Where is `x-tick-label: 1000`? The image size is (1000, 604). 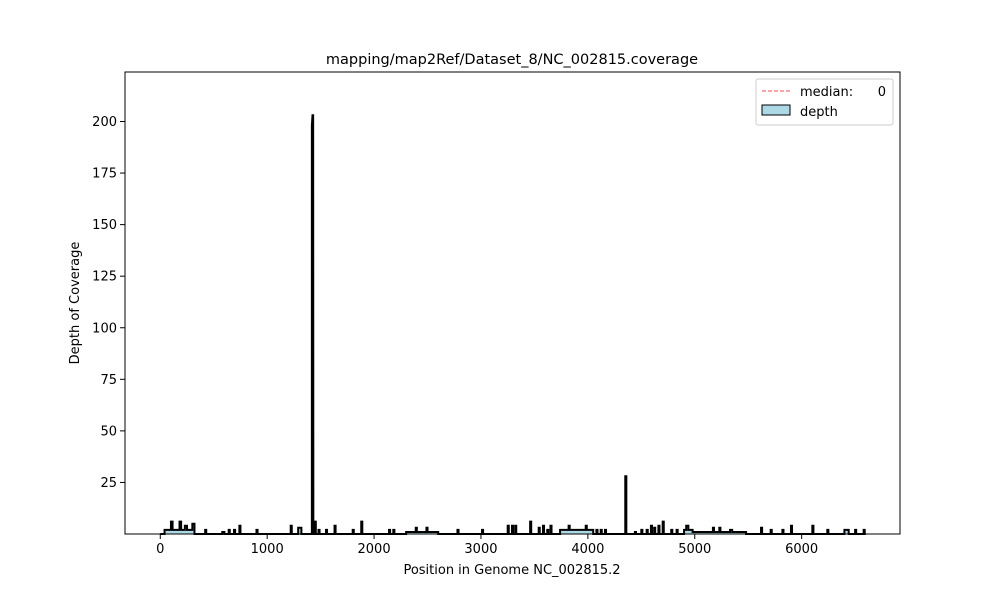
x-tick-label: 1000 is located at coordinates (267, 549).